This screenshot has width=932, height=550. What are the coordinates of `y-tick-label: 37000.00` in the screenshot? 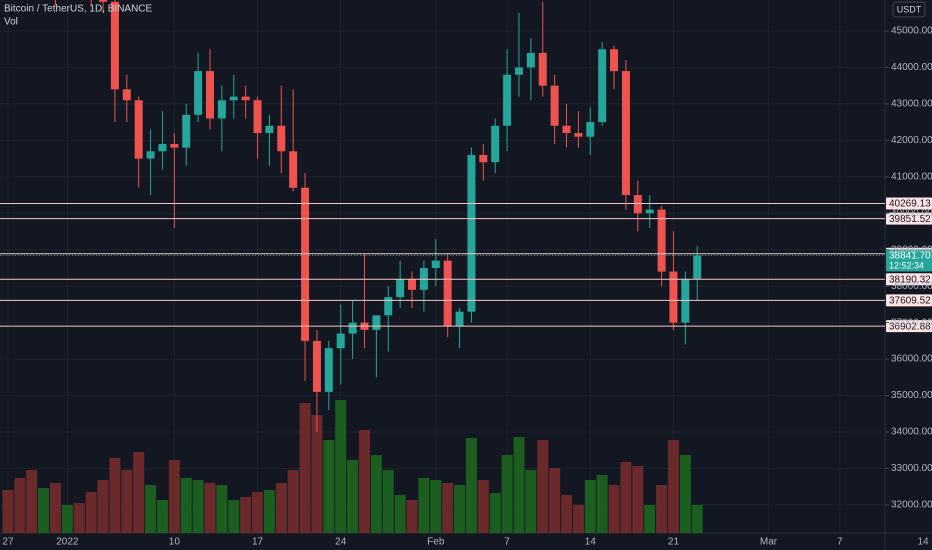 It's located at (911, 322).